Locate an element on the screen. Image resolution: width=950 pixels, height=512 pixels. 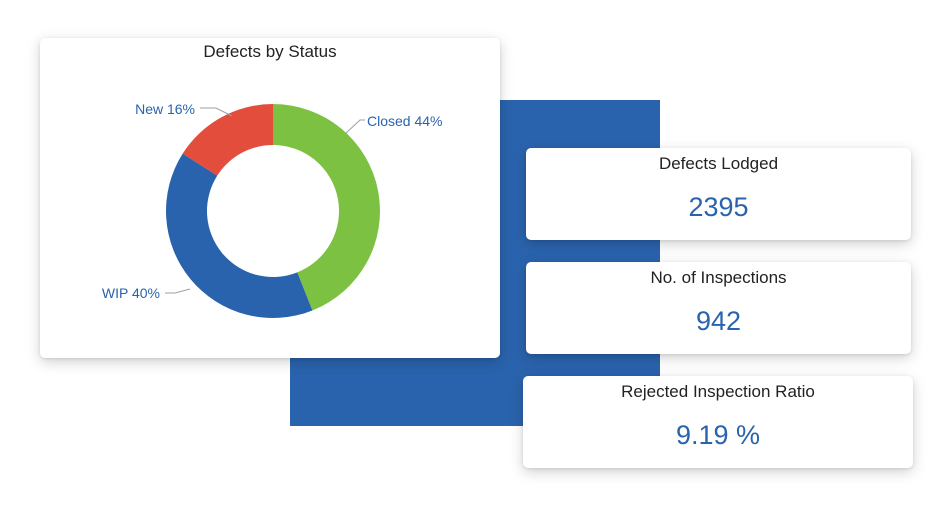
slice-label-new: New 16% is located at coordinates (165, 109).